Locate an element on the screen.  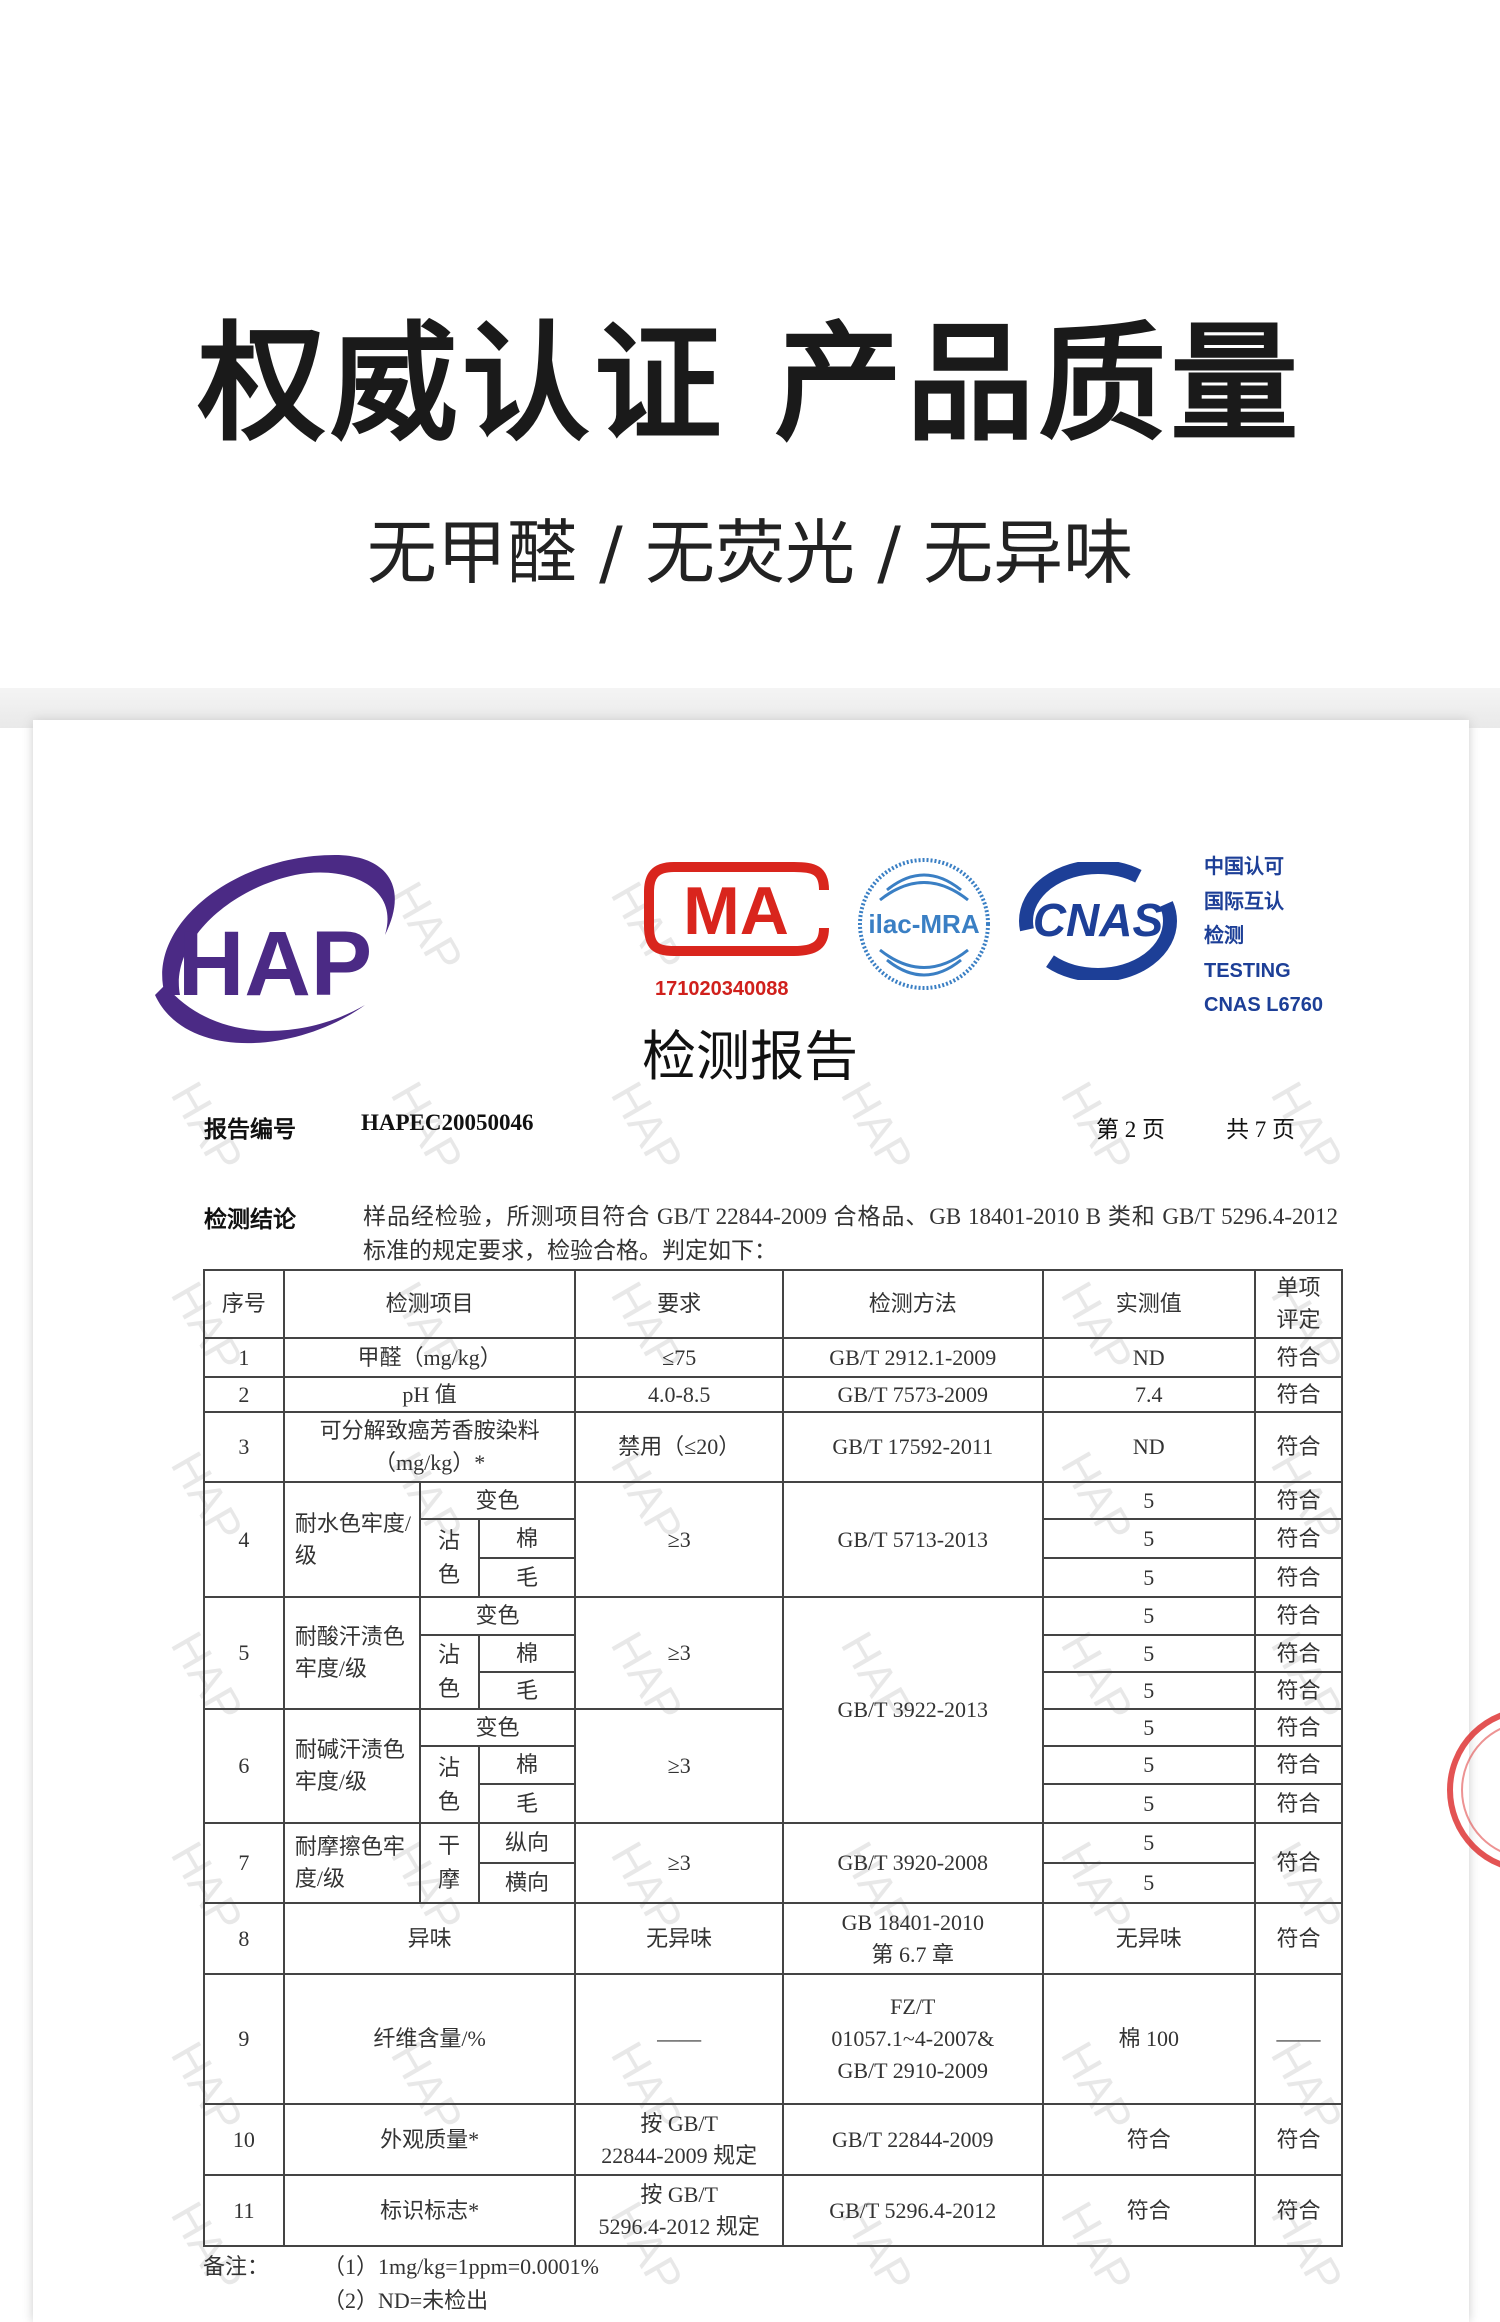
cell-item: 耐酸汗渍色牢度/级 is located at coordinates (351, 1653).